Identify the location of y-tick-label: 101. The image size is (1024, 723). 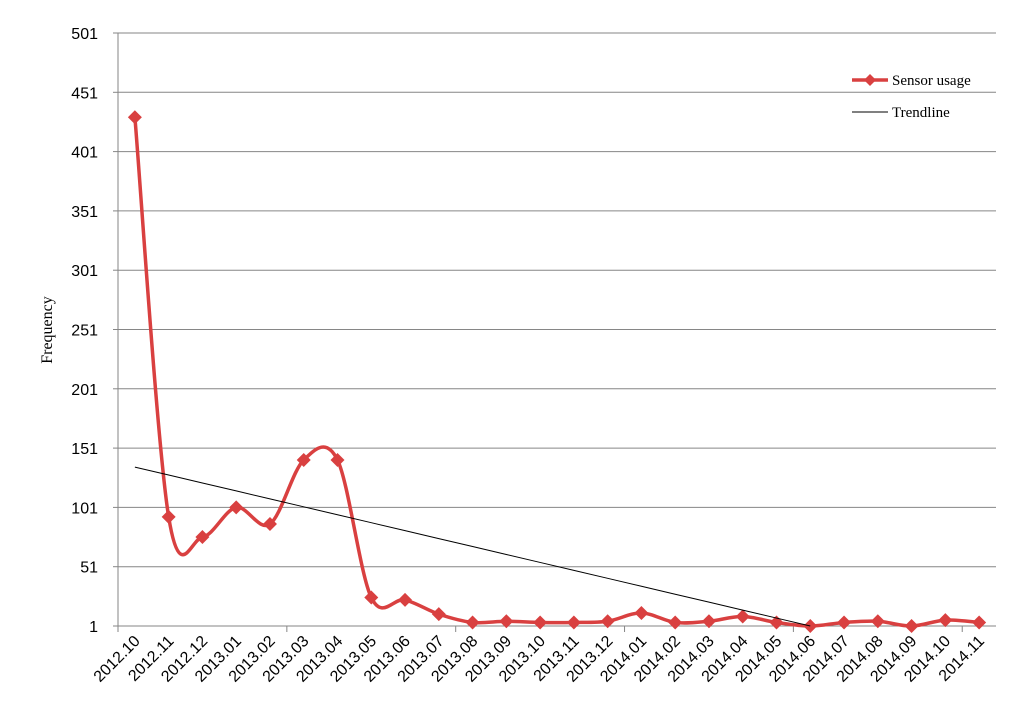
(84, 508).